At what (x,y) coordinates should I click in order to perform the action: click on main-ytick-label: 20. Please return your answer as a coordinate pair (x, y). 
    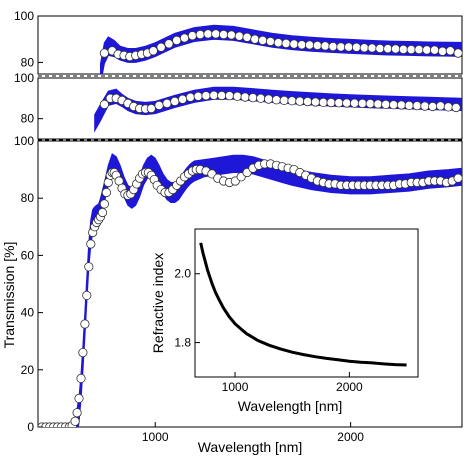
    Looking at the image, I should click on (28, 370).